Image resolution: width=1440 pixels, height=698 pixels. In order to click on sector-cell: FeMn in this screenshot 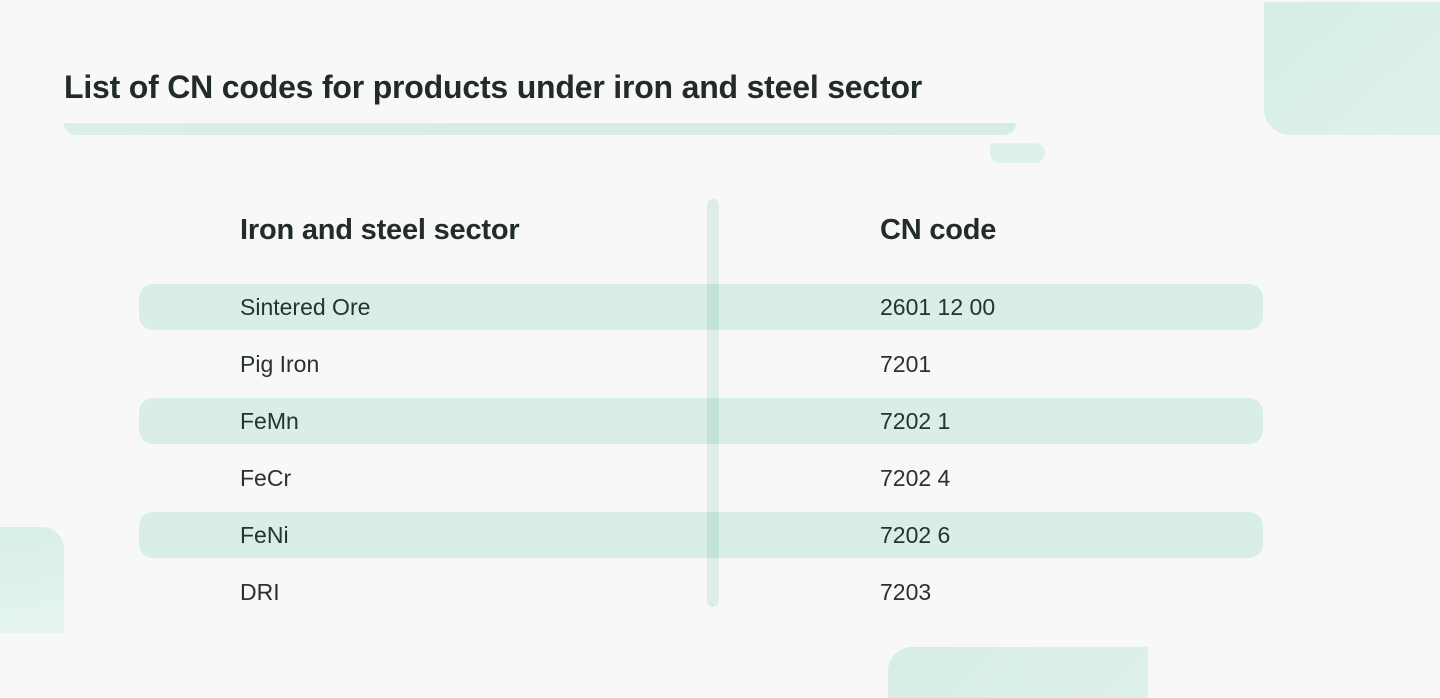, I will do `click(269, 420)`.